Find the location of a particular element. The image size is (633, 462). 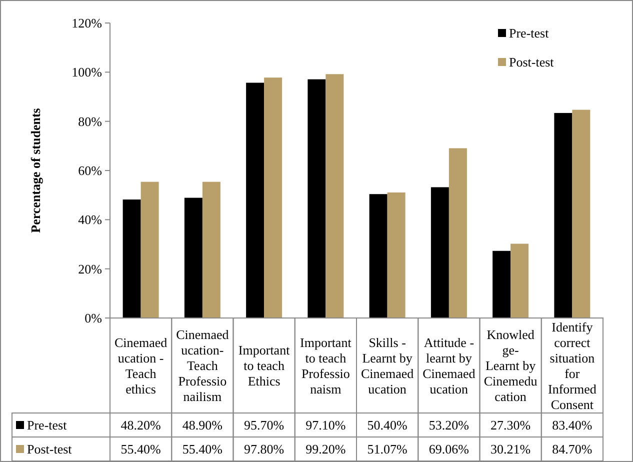

x-tick-label: Skills - Learnt by Cinemaed ucation is located at coordinates (387, 365).